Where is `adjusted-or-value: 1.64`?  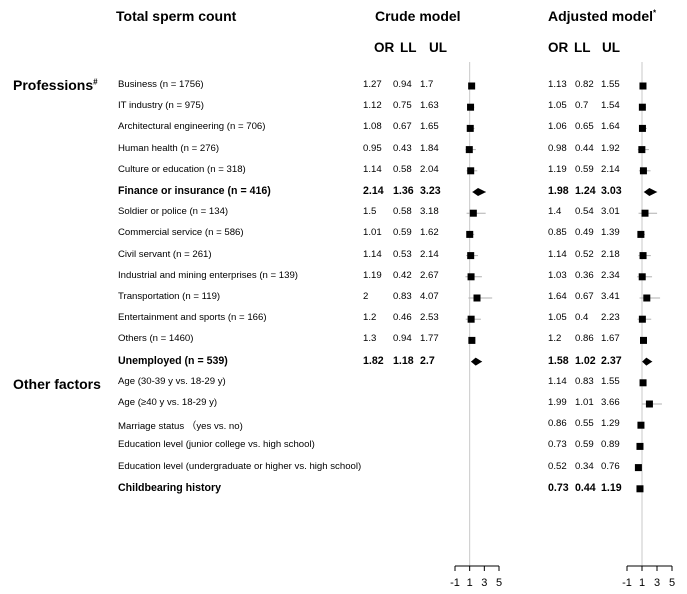 adjusted-or-value: 1.64 is located at coordinates (557, 296).